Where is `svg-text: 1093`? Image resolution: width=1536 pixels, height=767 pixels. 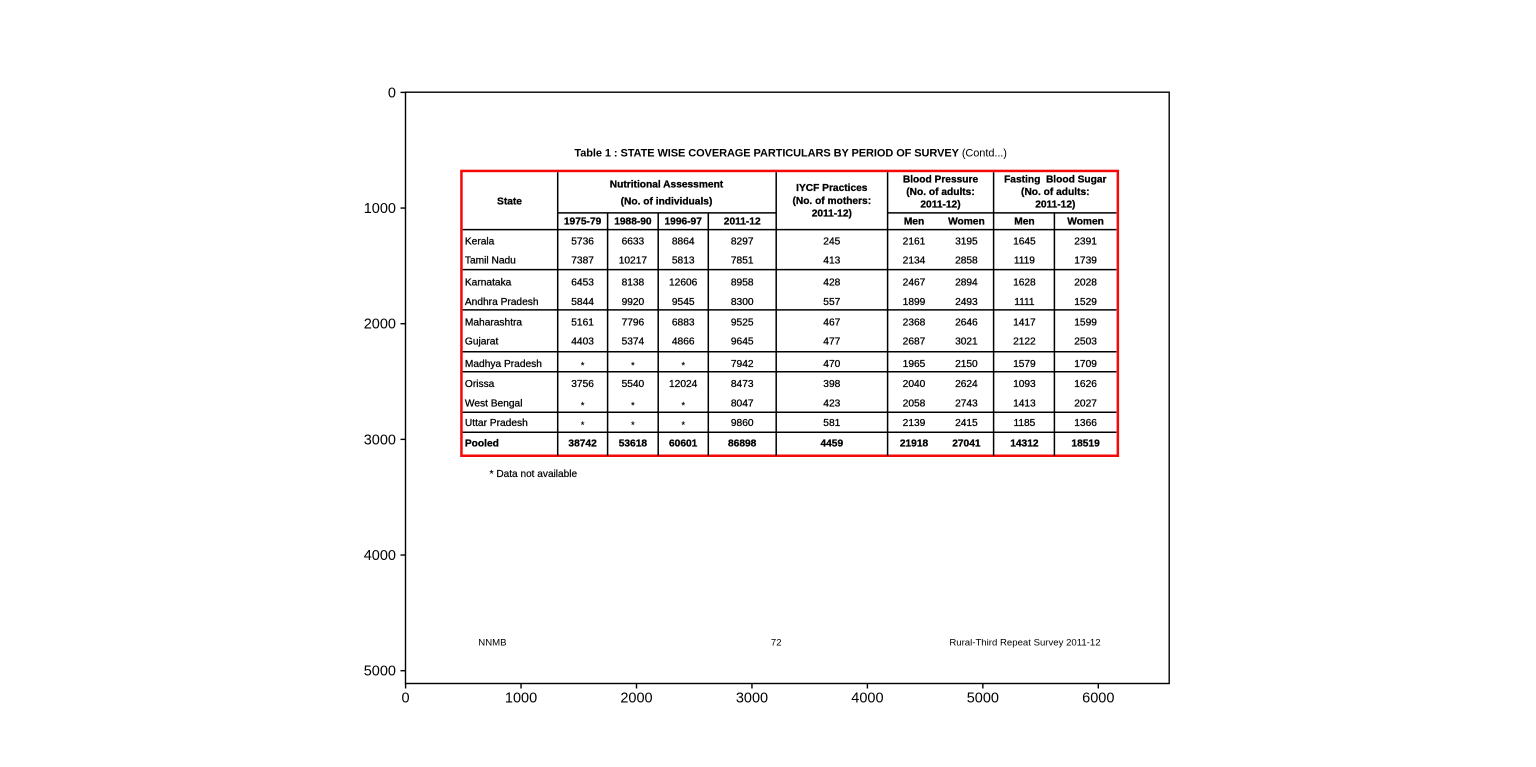 svg-text: 1093 is located at coordinates (1024, 384).